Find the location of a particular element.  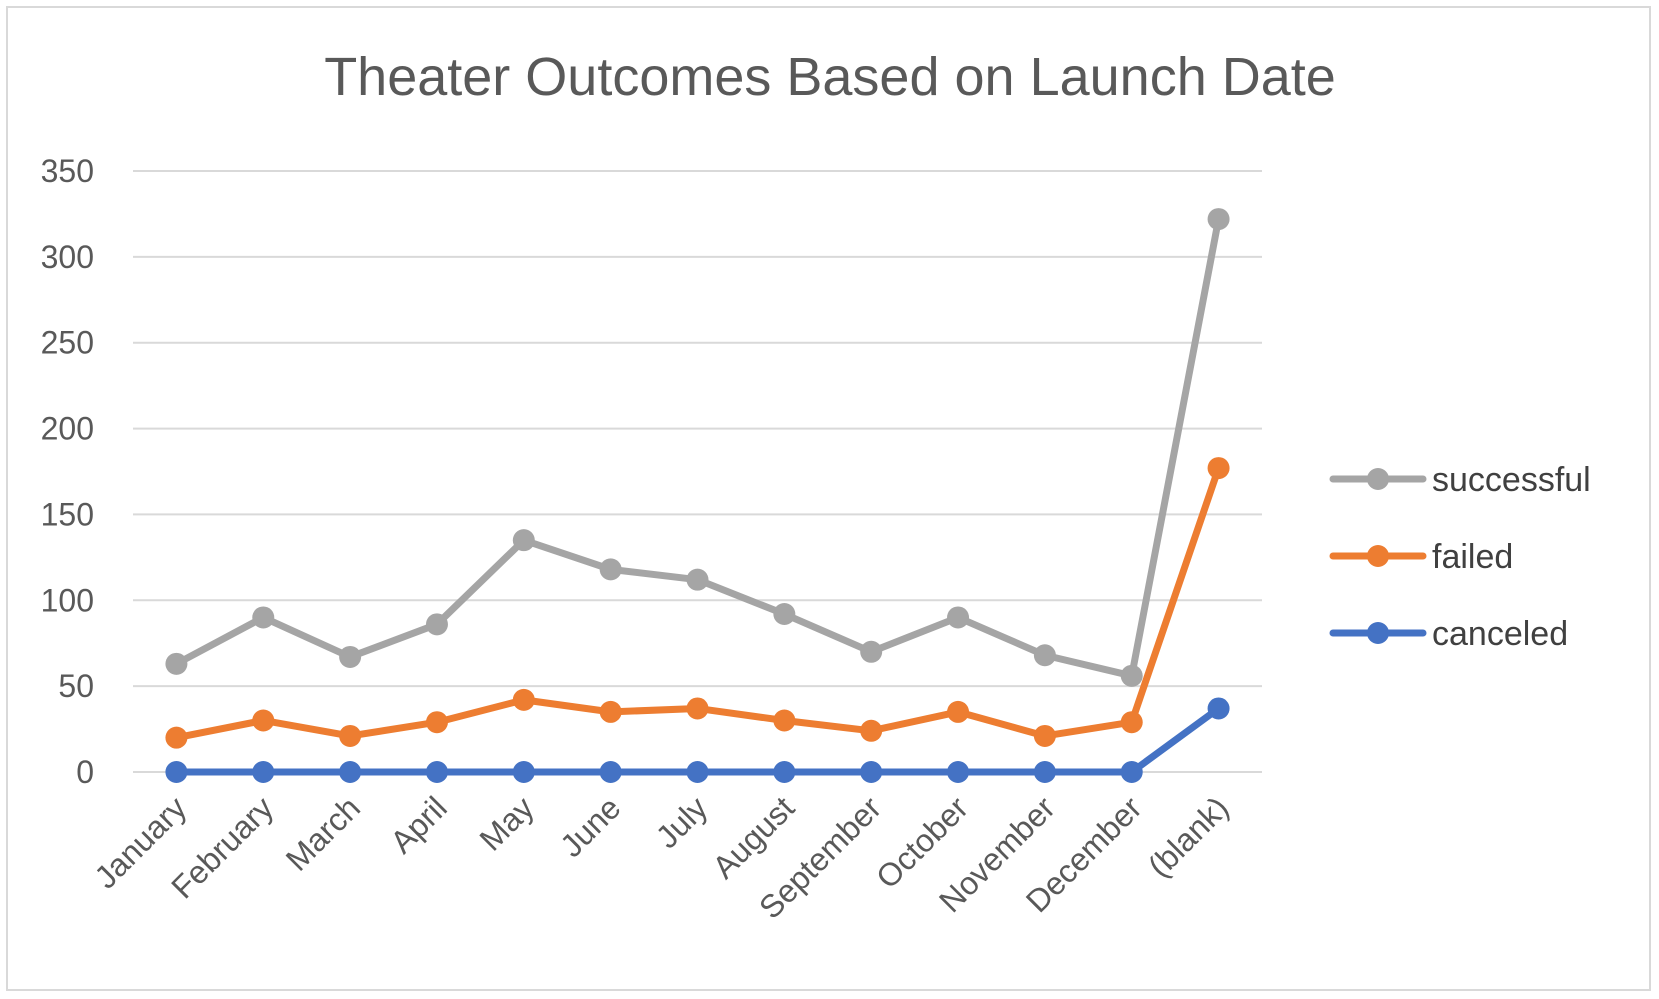

y-tick-label: 300 is located at coordinates (67, 257).